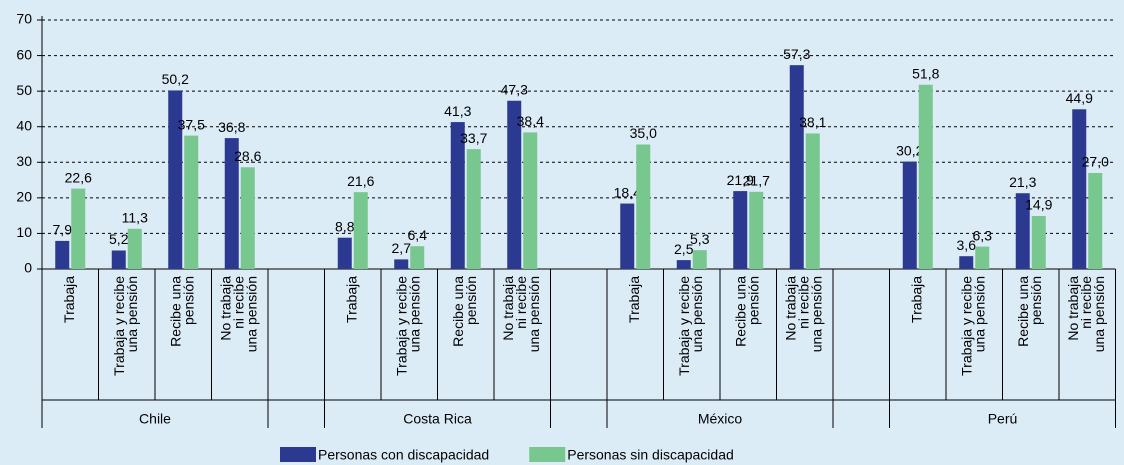 Image resolution: width=1124 pixels, height=465 pixels. I want to click on value-label: 11,3, so click(135, 218).